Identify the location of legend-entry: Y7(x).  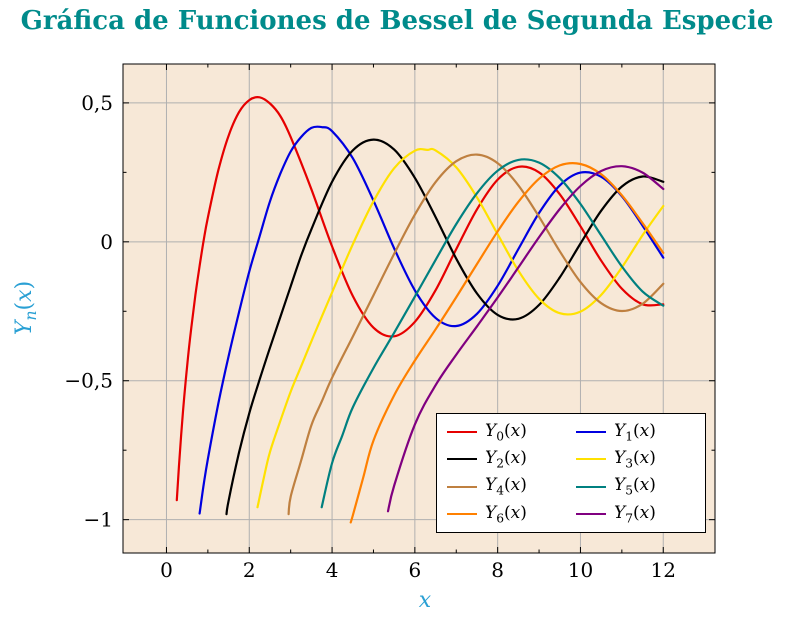
(640, 514).